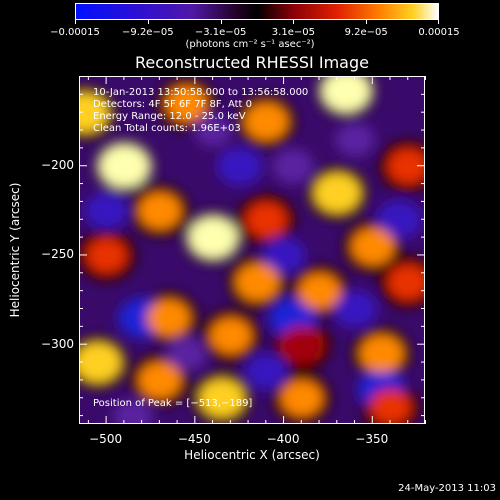 Image resolution: width=500 pixels, height=500 pixels. Describe the element at coordinates (293, 32) in the screenshot. I see `colorbar-tick-label: 3.1e−05` at that location.